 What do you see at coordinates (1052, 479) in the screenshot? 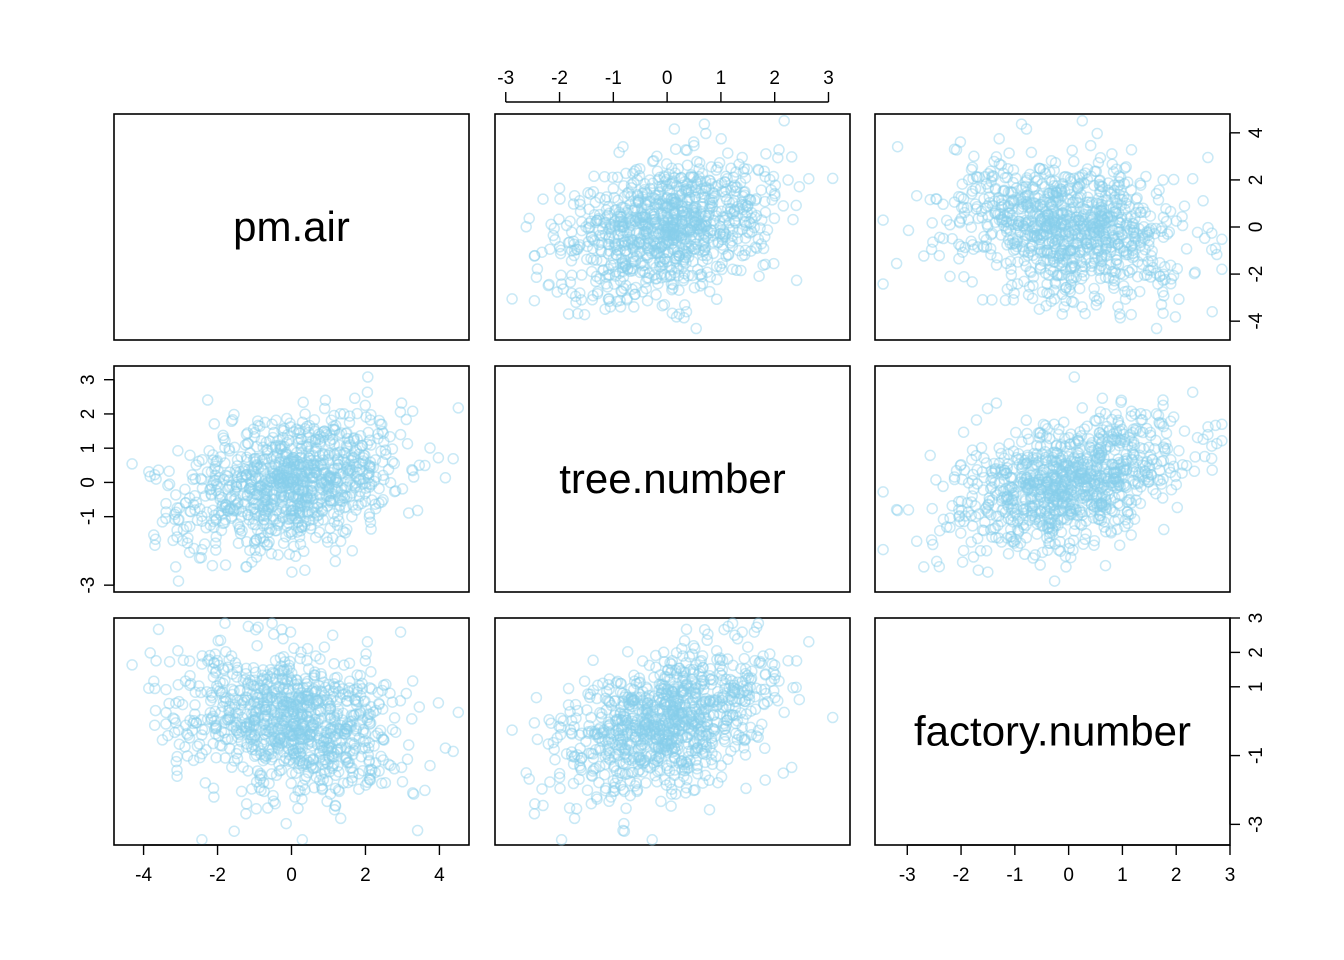
I see `panel-tree.number-vs-factory.number` at bounding box center [1052, 479].